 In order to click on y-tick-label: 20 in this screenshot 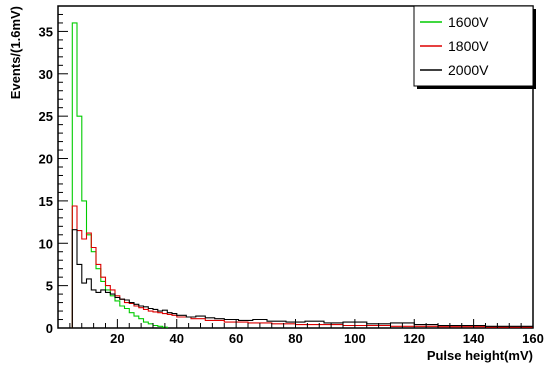, I will do `click(46, 159)`.